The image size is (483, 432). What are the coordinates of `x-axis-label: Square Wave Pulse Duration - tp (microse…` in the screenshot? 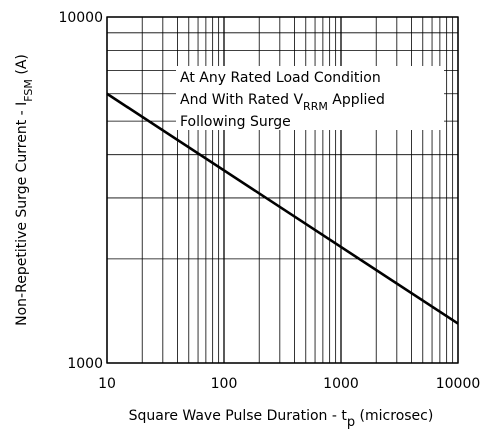 It's located at (281, 419).